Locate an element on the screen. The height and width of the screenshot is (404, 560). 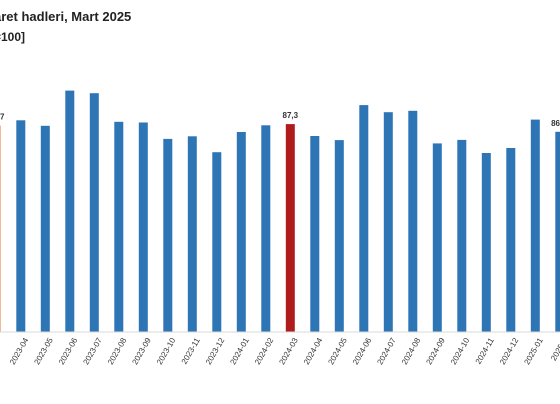
x-tick-label: 2024-12 is located at coordinates (509, 351).